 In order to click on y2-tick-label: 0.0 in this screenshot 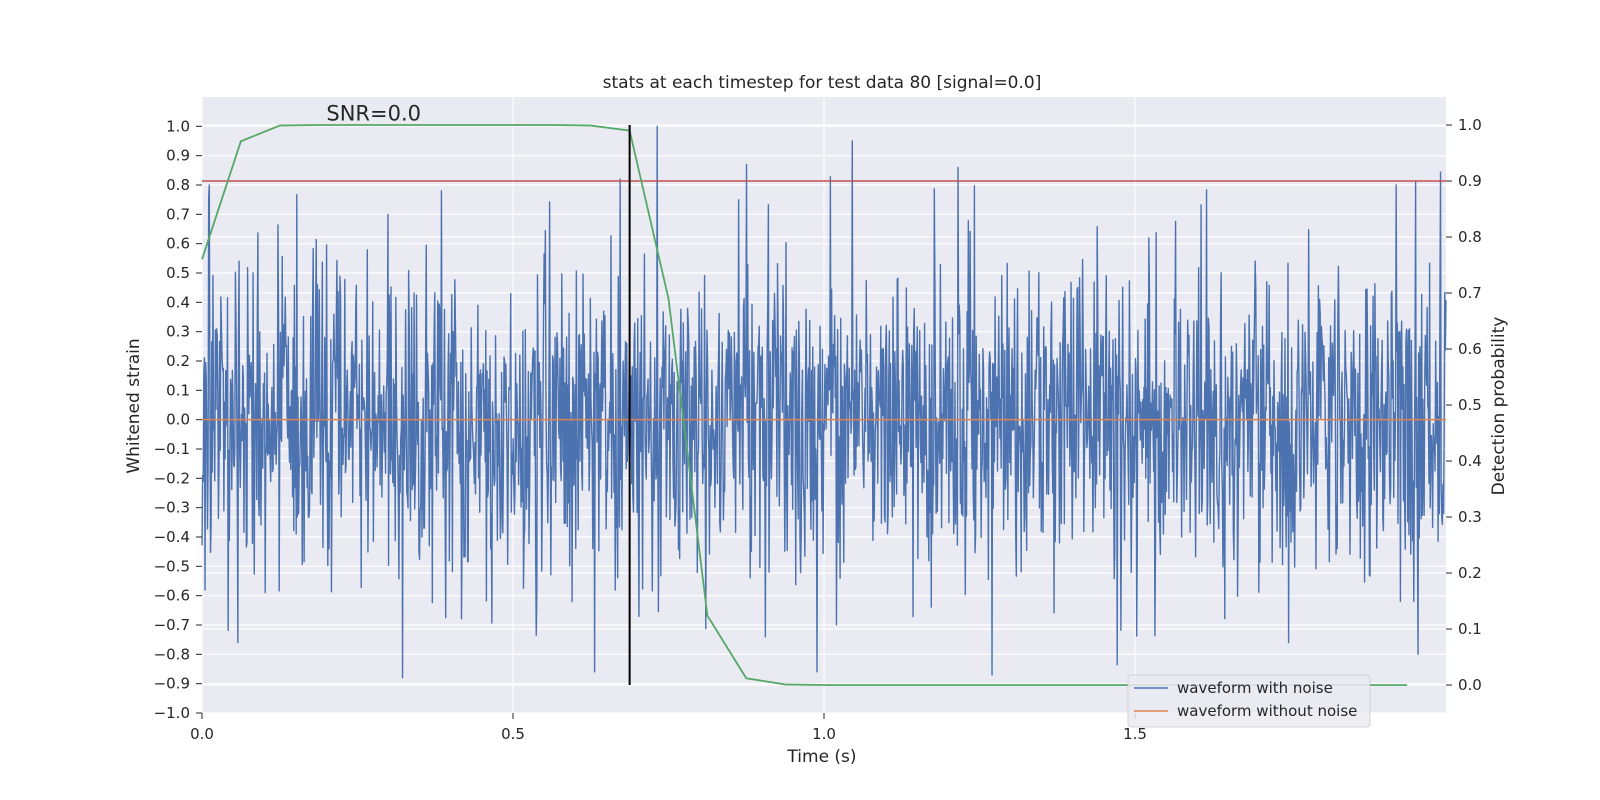, I will do `click(1470, 685)`.